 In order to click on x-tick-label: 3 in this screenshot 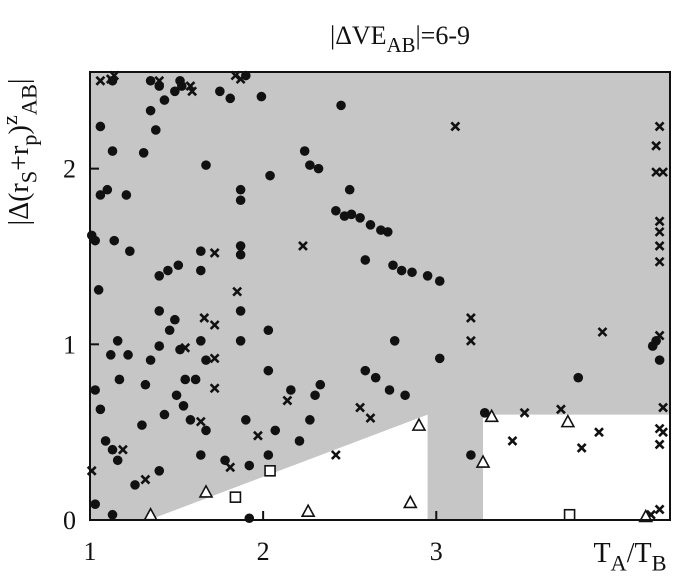, I will do `click(436, 551)`.